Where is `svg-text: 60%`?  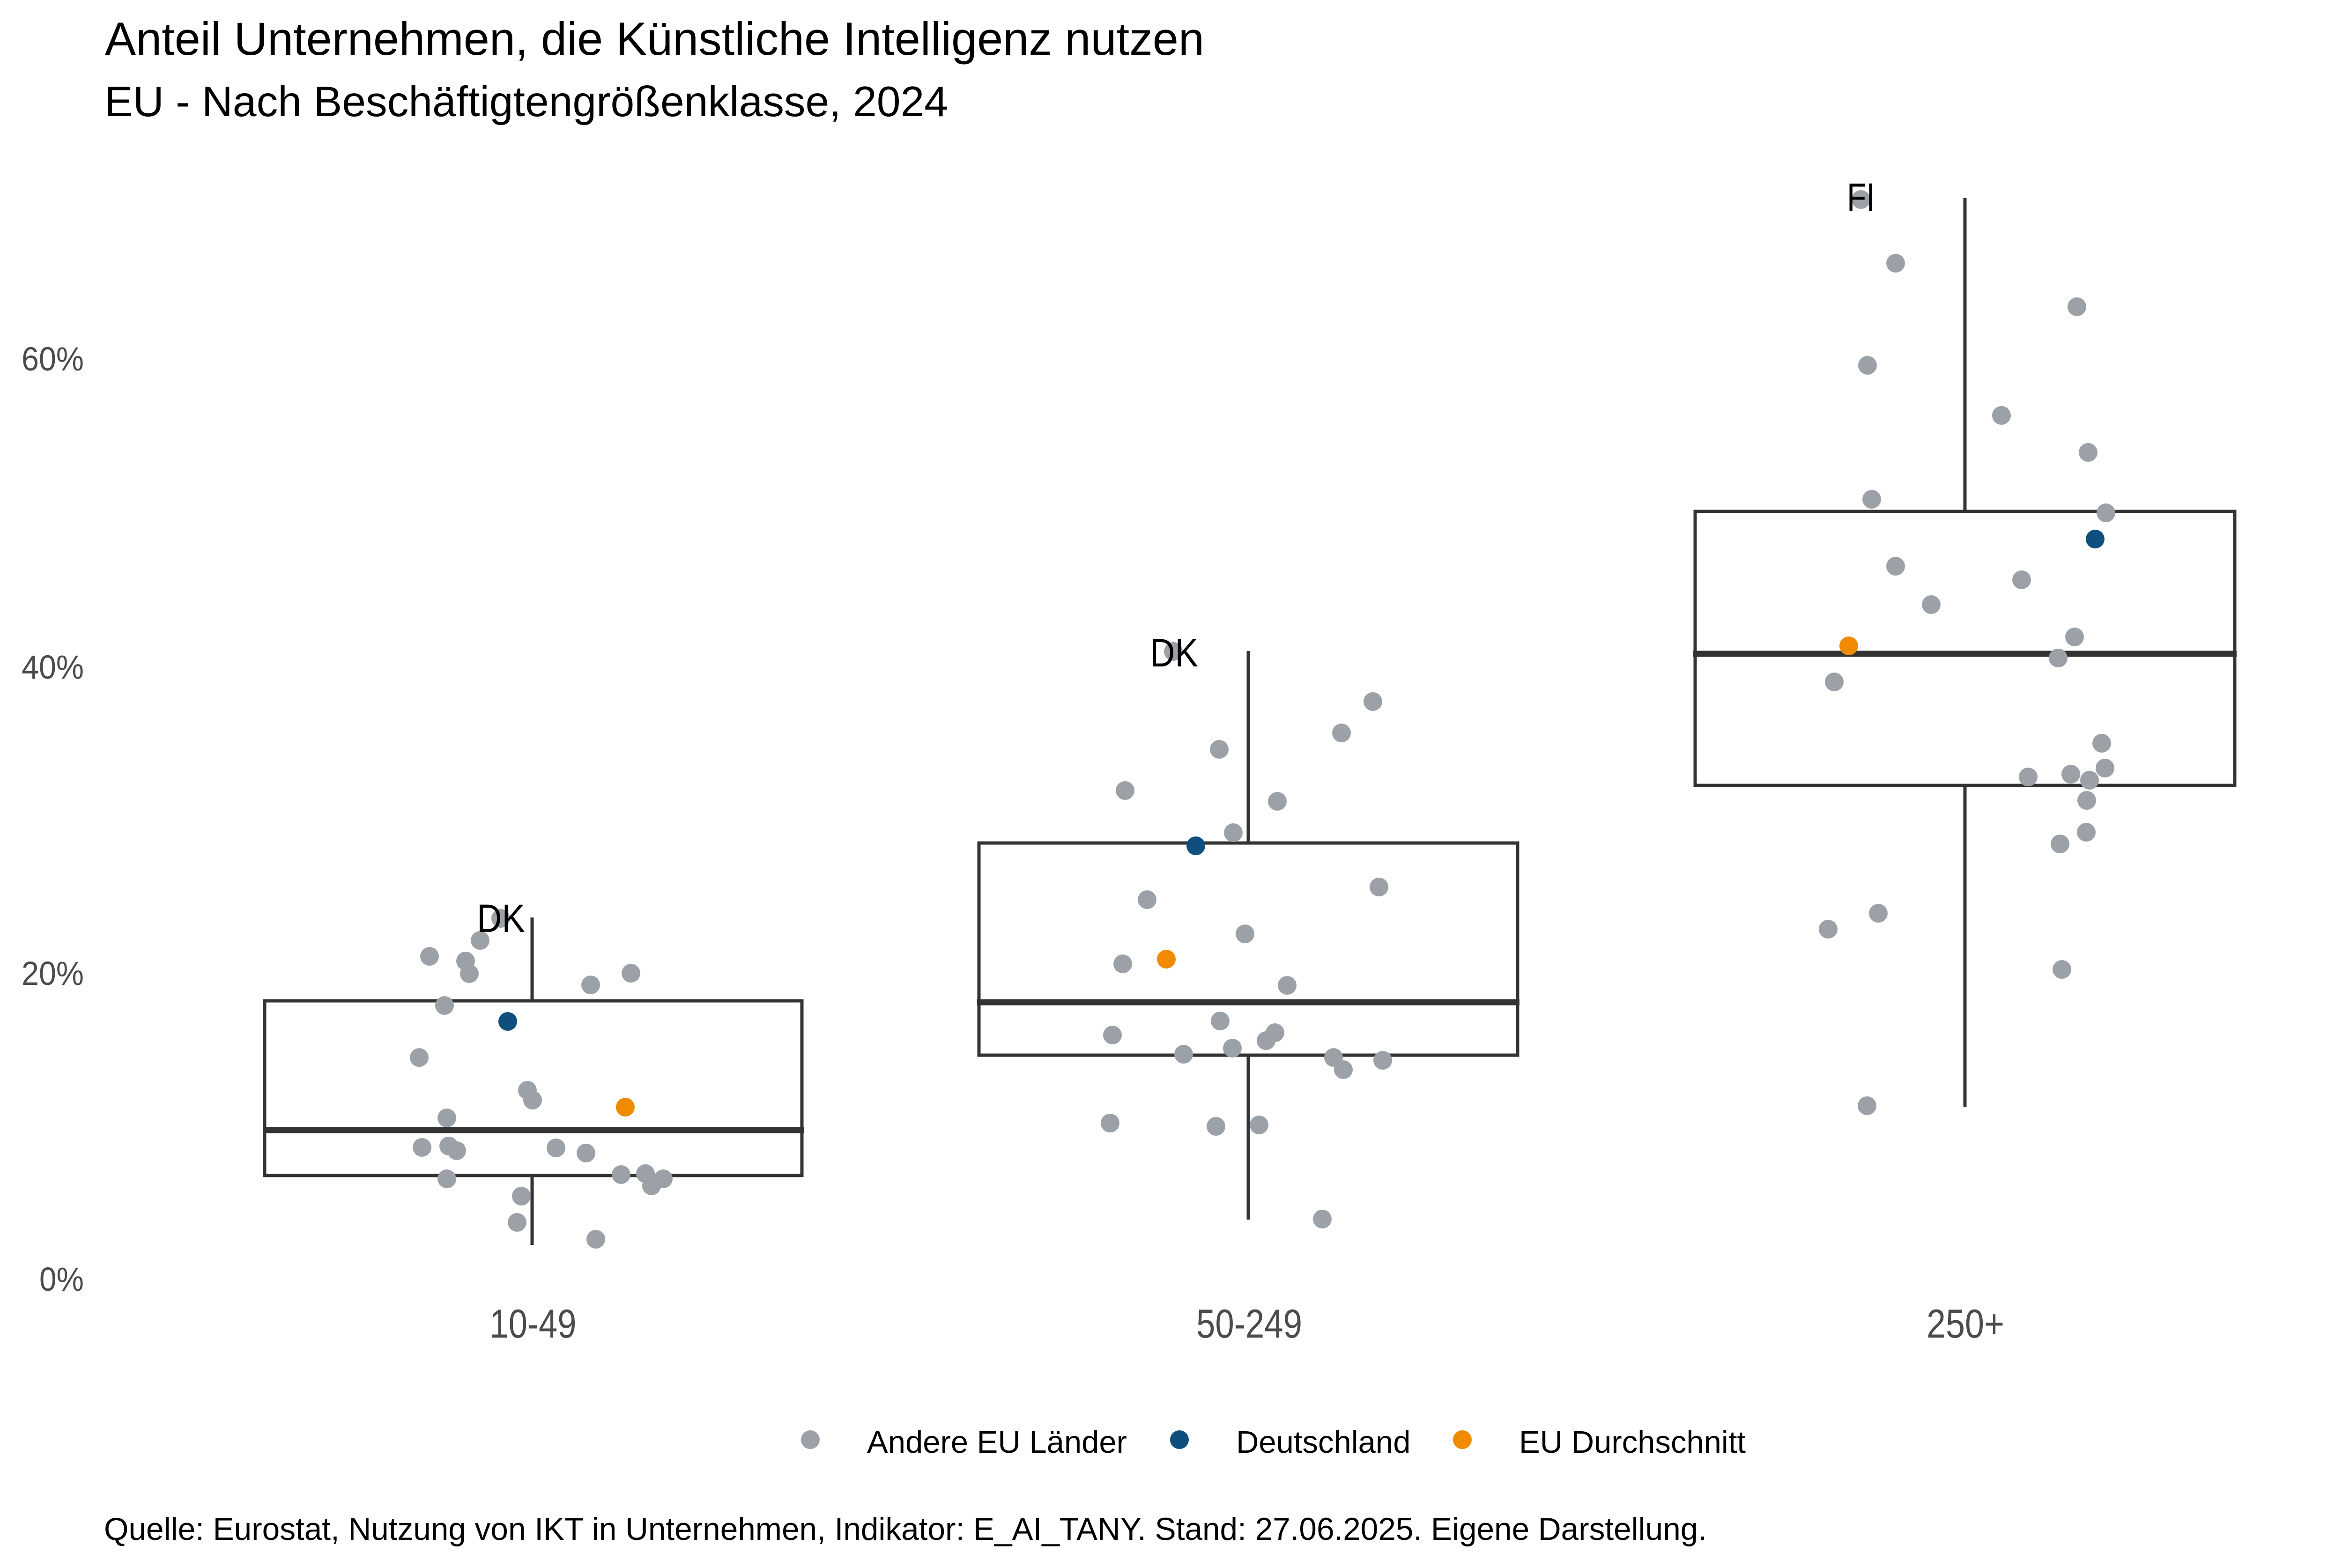
svg-text: 60% is located at coordinates (53, 359).